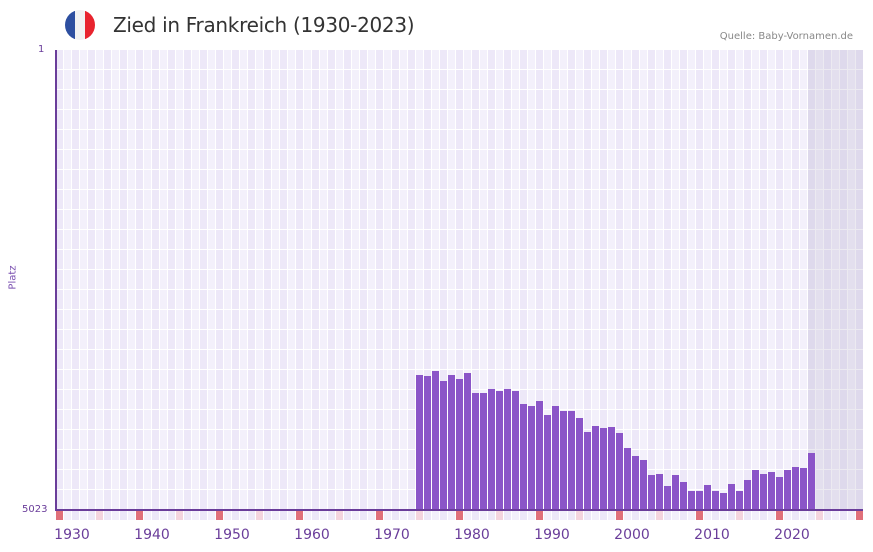 The width and height of the screenshot is (873, 552). What do you see at coordinates (619, 471) in the screenshot?
I see `bar-1998` at bounding box center [619, 471].